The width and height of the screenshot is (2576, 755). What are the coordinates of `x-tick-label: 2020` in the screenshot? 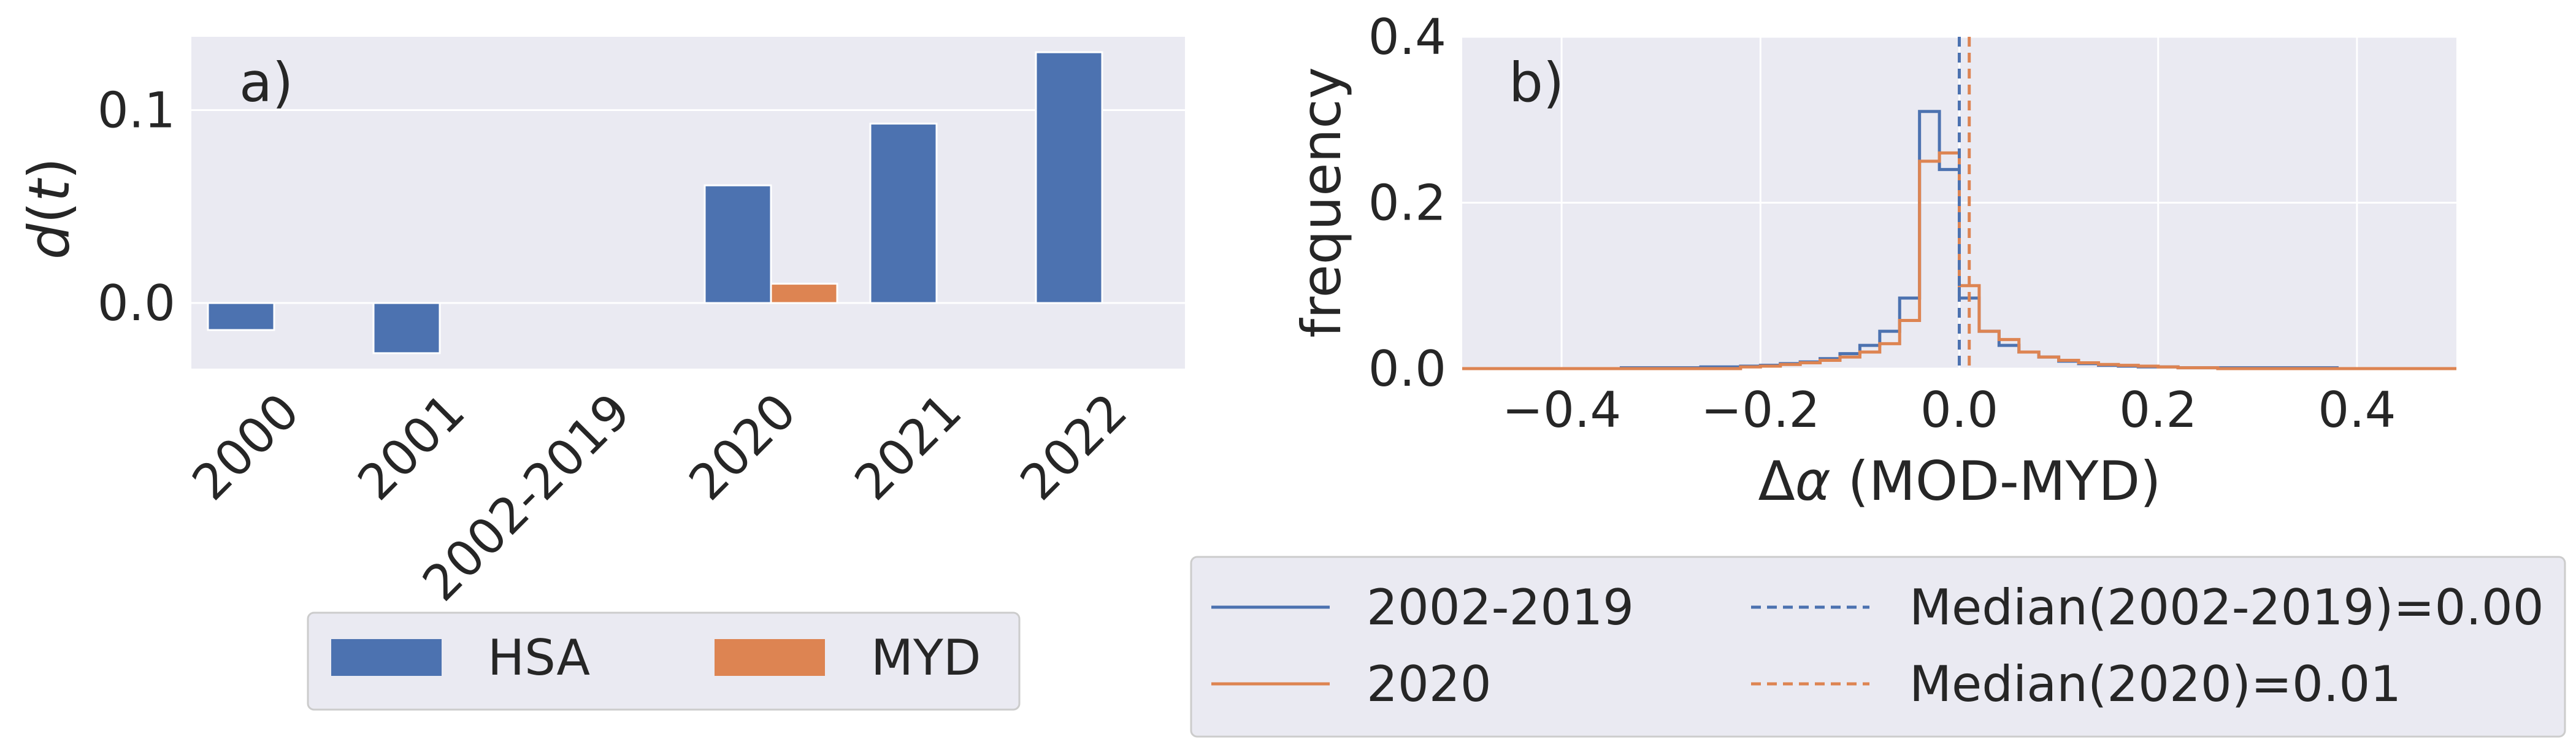 It's located at (742, 447).